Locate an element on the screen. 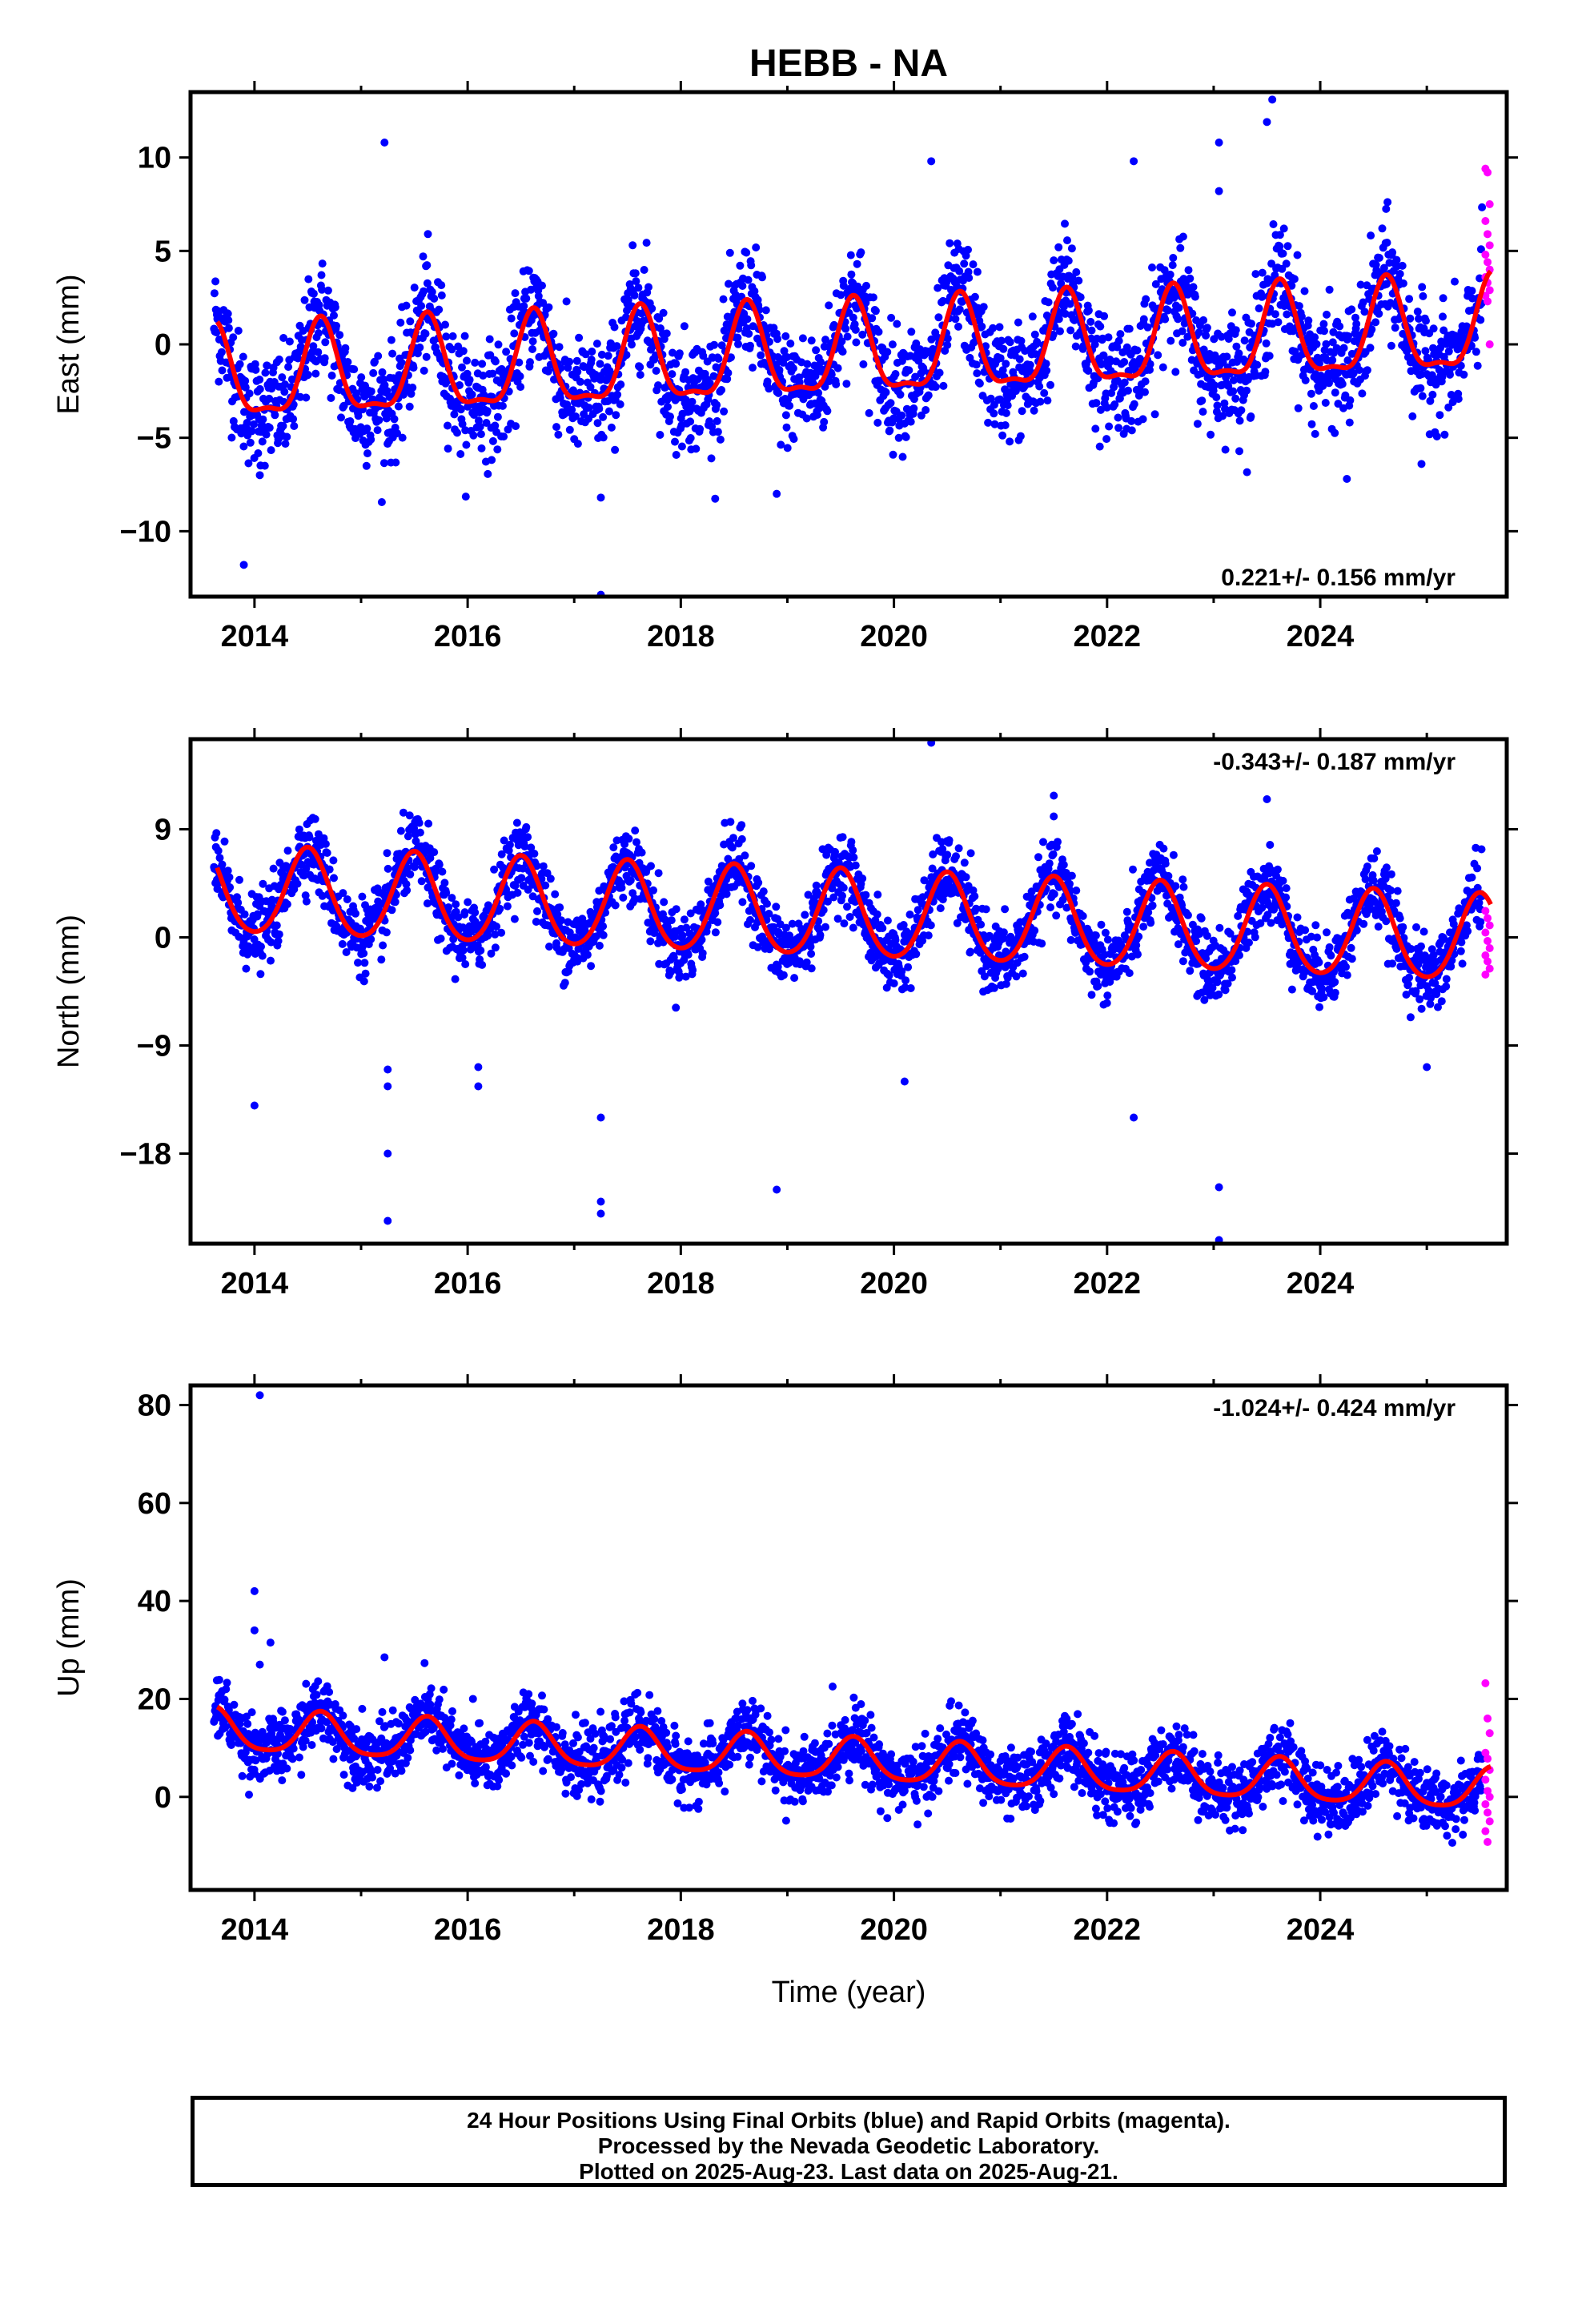  east-ytick-label: 10 is located at coordinates (154, 158).